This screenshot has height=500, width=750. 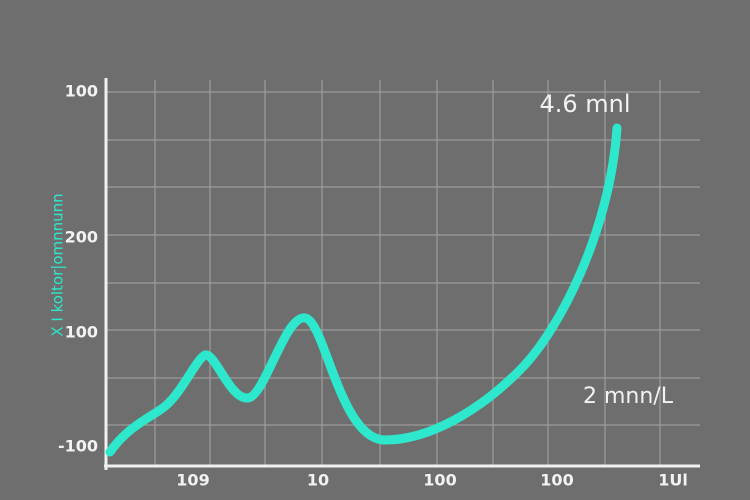 I want to click on x-tick-label: 1Ul, so click(x=673, y=480).